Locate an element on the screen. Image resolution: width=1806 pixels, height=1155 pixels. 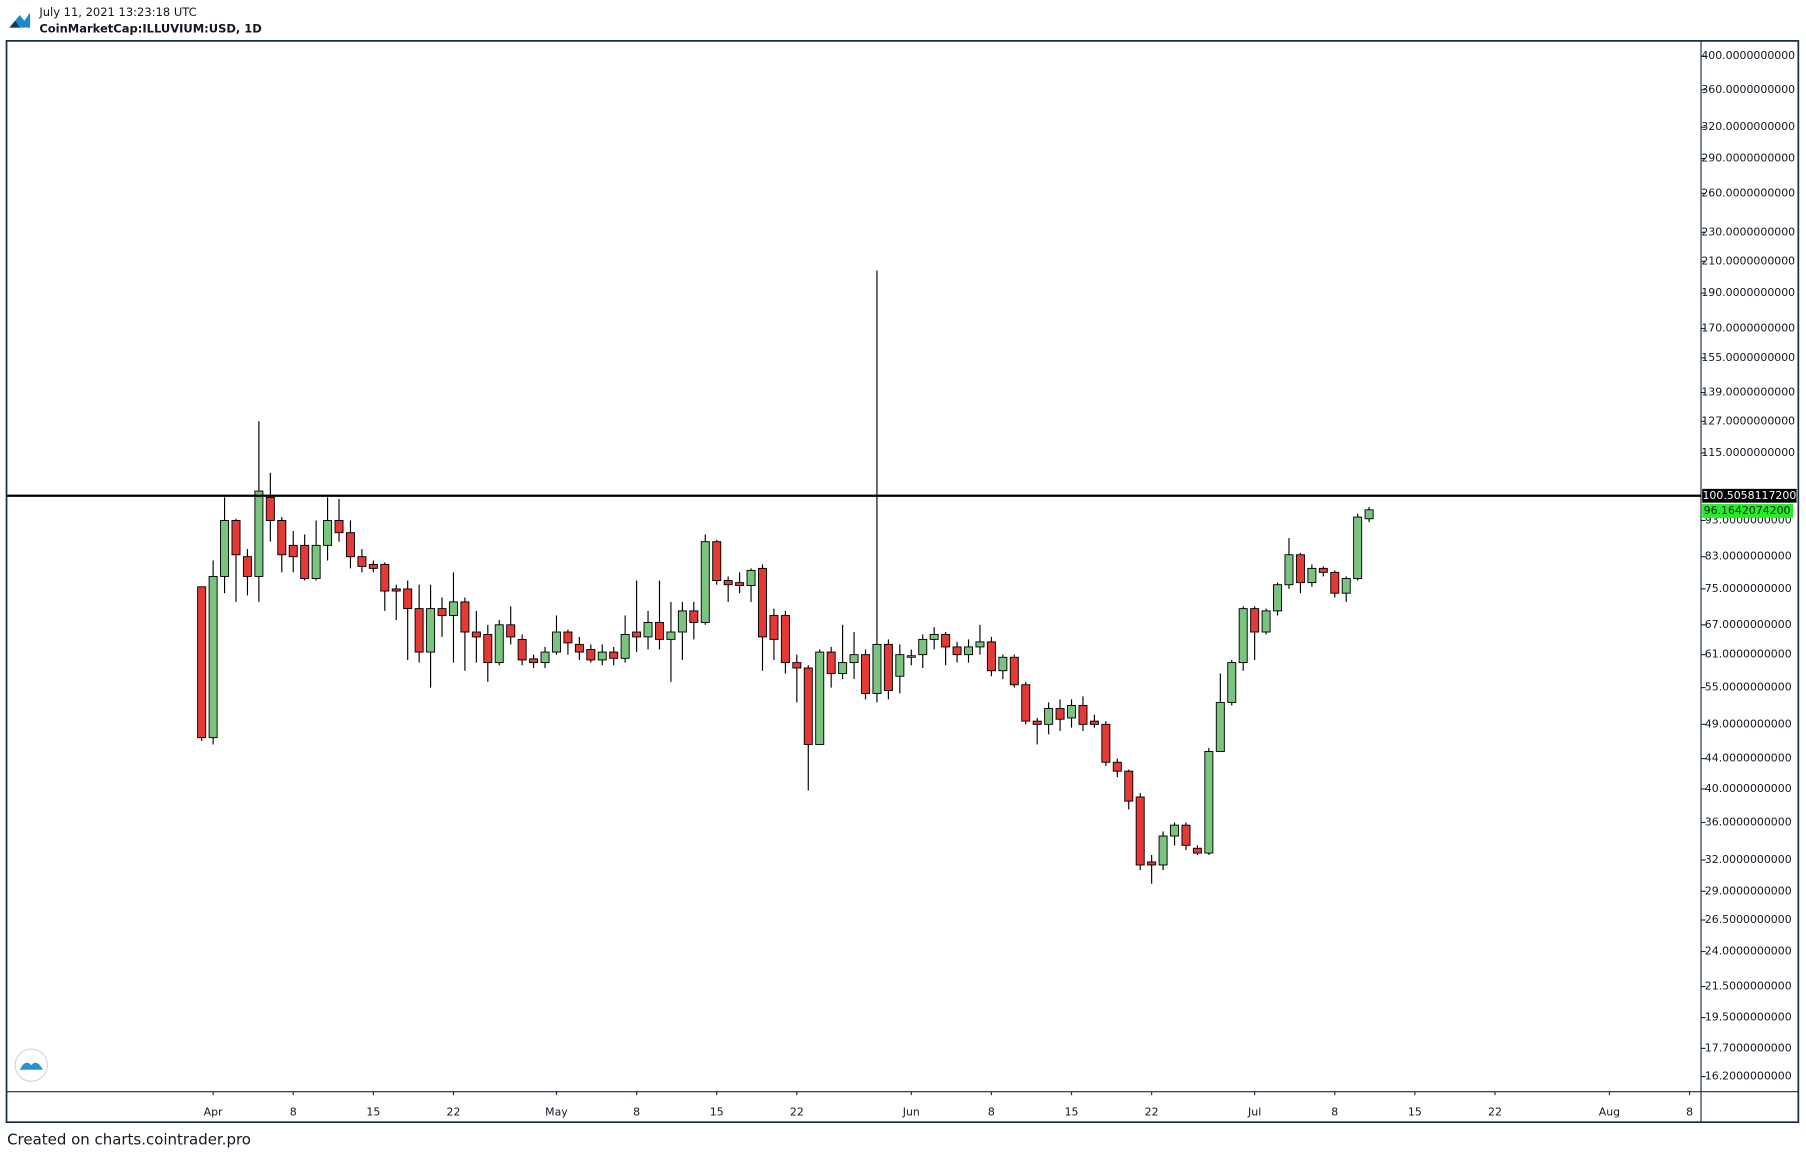
y-tick-label: 24.0000000000 is located at coordinates (1748, 951).